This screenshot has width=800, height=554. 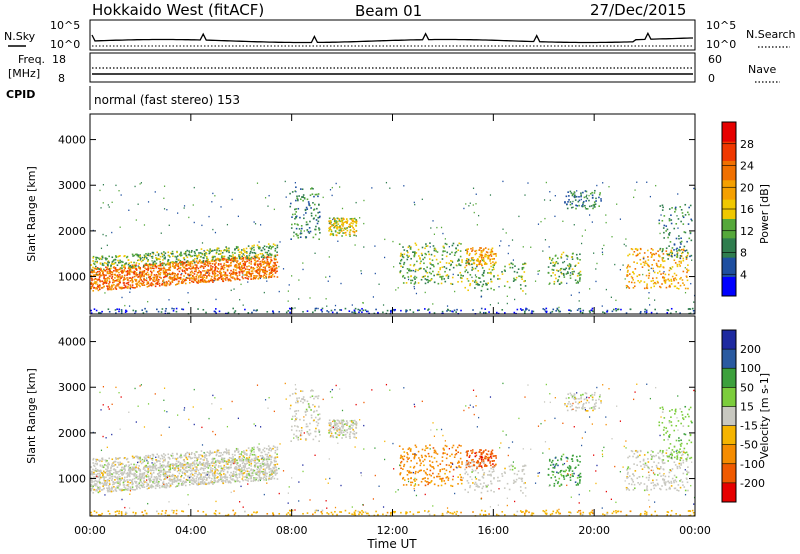 What do you see at coordinates (31, 59) in the screenshot?
I see `freq-label: Freq.` at bounding box center [31, 59].